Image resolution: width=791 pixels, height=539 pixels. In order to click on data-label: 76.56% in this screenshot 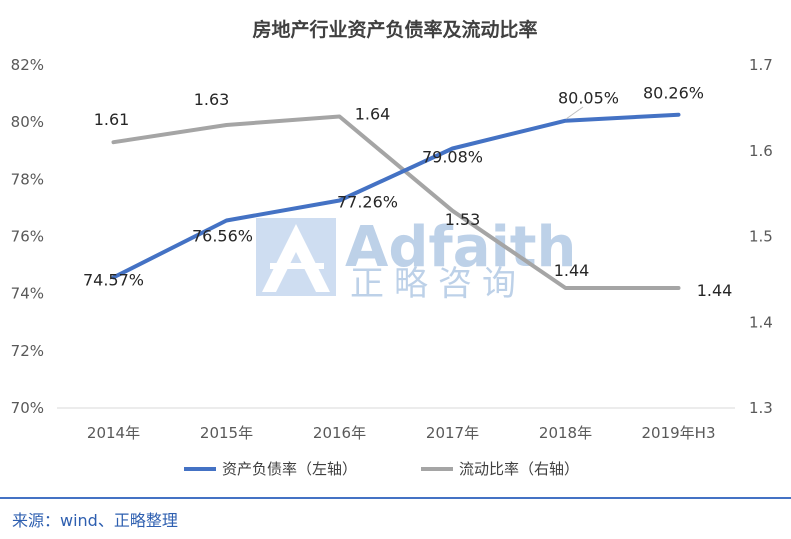, I will do `click(222, 235)`.